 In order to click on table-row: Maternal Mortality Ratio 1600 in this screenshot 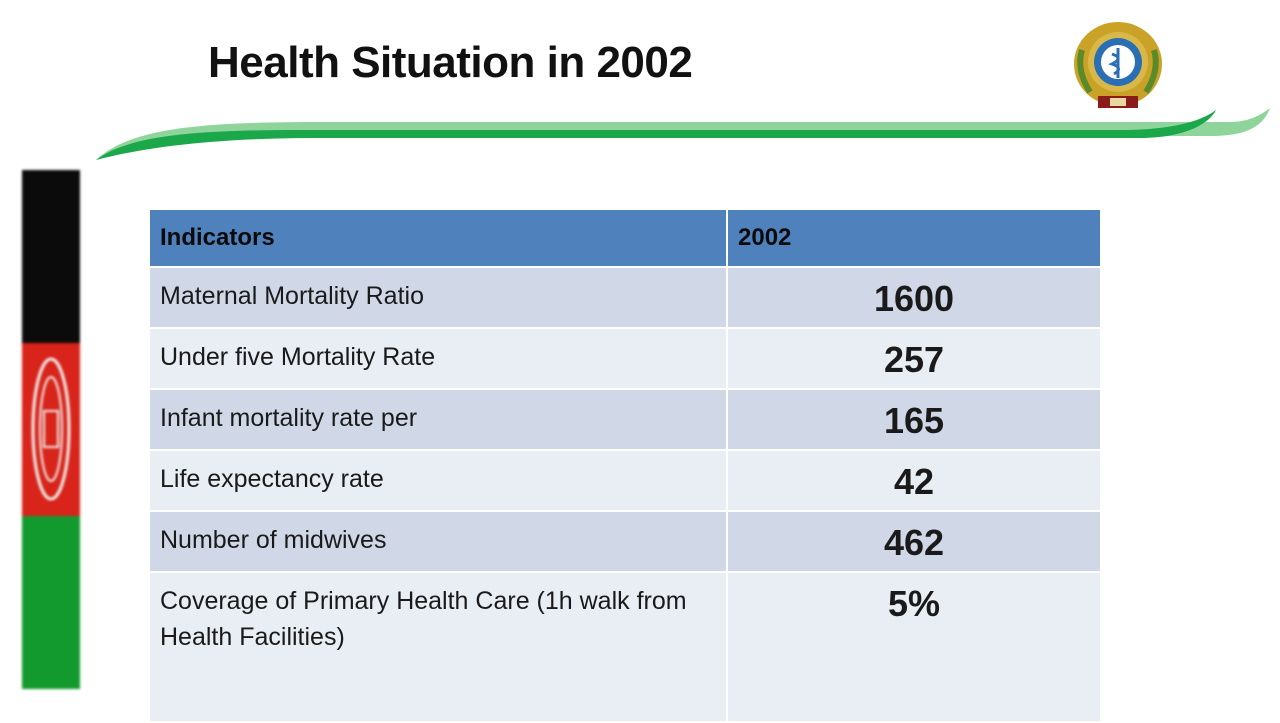, I will do `click(625, 297)`.